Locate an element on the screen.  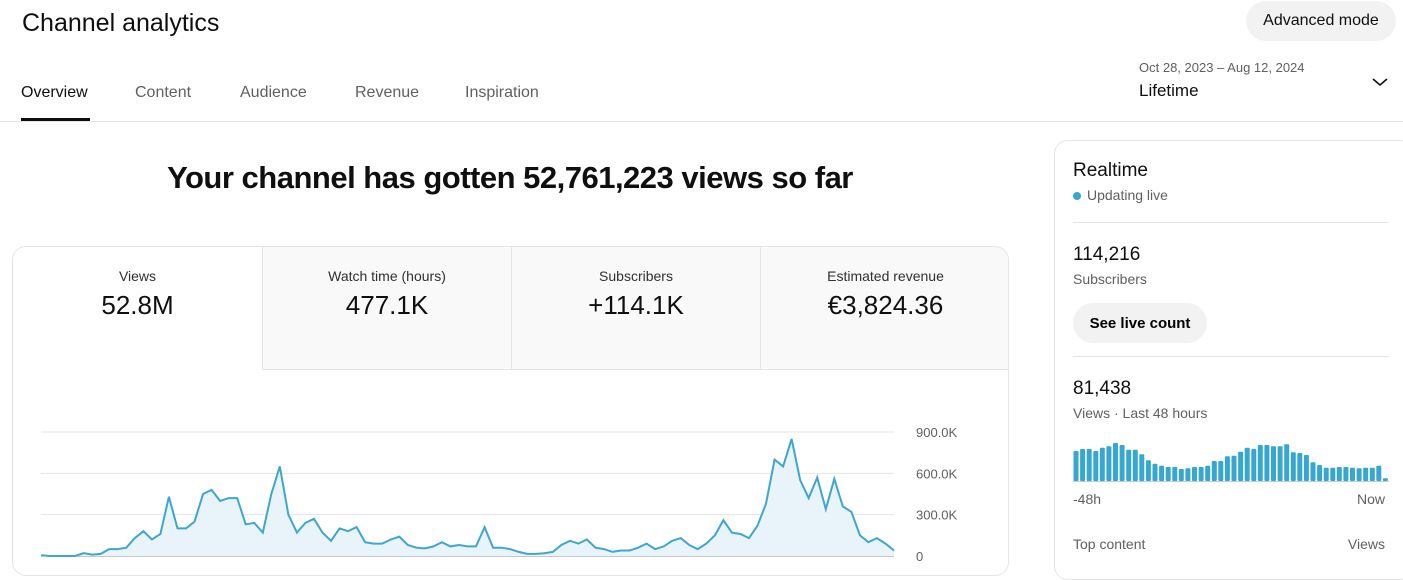
metric-revenue: Estimated revenue €3,824.36 is located at coordinates (884, 308).